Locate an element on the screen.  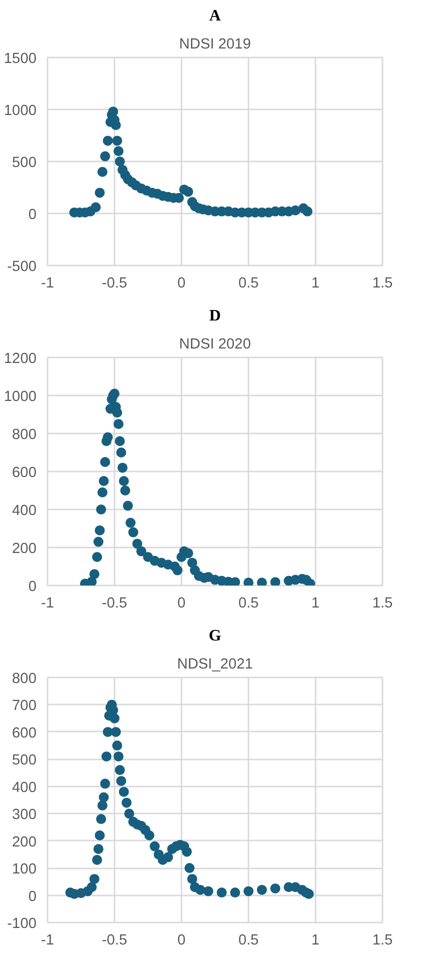
chart-title: NDSI_2021 is located at coordinates (215, 664).